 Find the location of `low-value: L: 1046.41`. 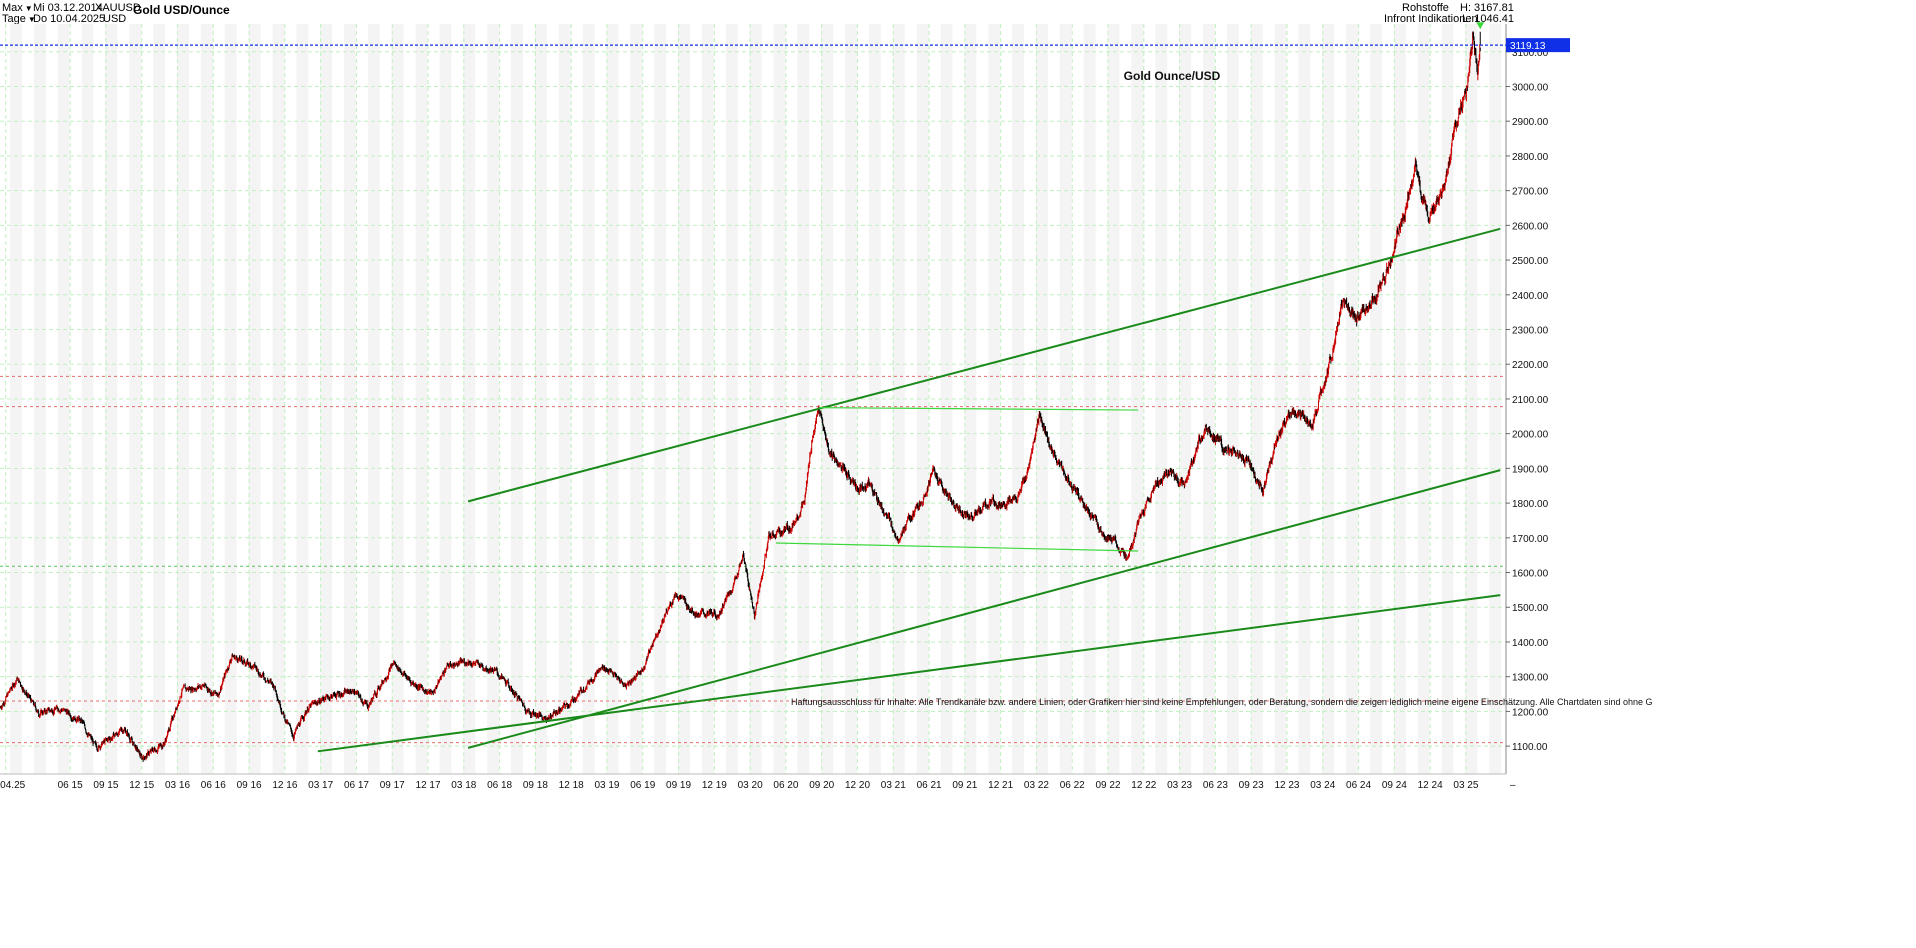

low-value: L: 1046.41 is located at coordinates (1488, 19).